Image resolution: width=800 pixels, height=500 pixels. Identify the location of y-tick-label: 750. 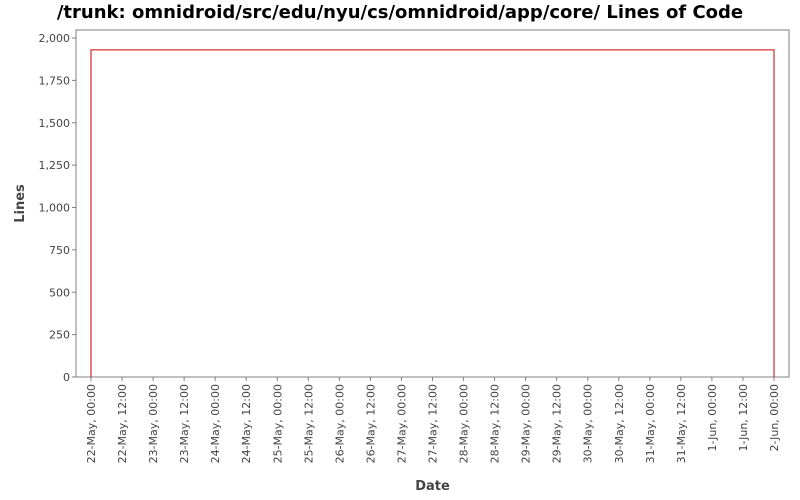
(59, 250).